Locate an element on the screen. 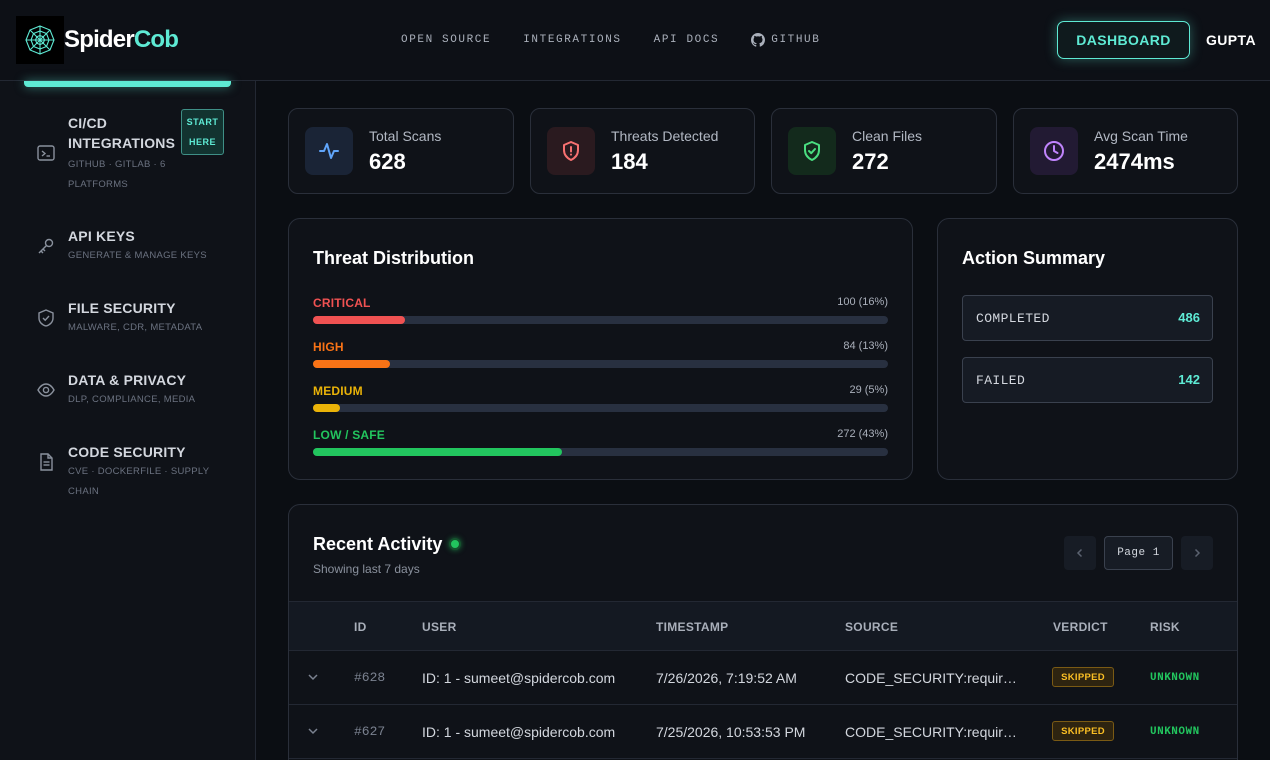 The image size is (1270, 760). sidebar-item-sub: MALWARE, CDR, METADATA is located at coordinates (135, 327).